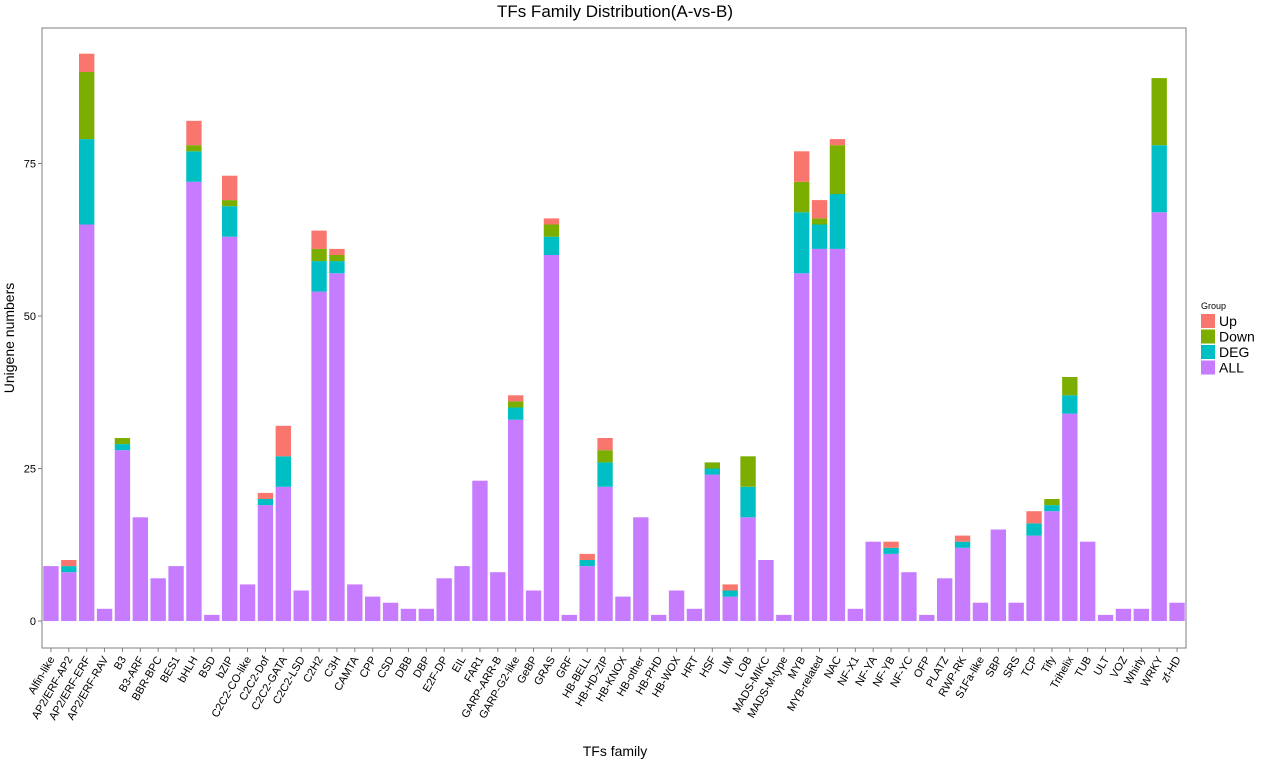 Image resolution: width=1269 pixels, height=761 pixels. What do you see at coordinates (994, 667) in the screenshot?
I see `x-tick-label: SBP` at bounding box center [994, 667].